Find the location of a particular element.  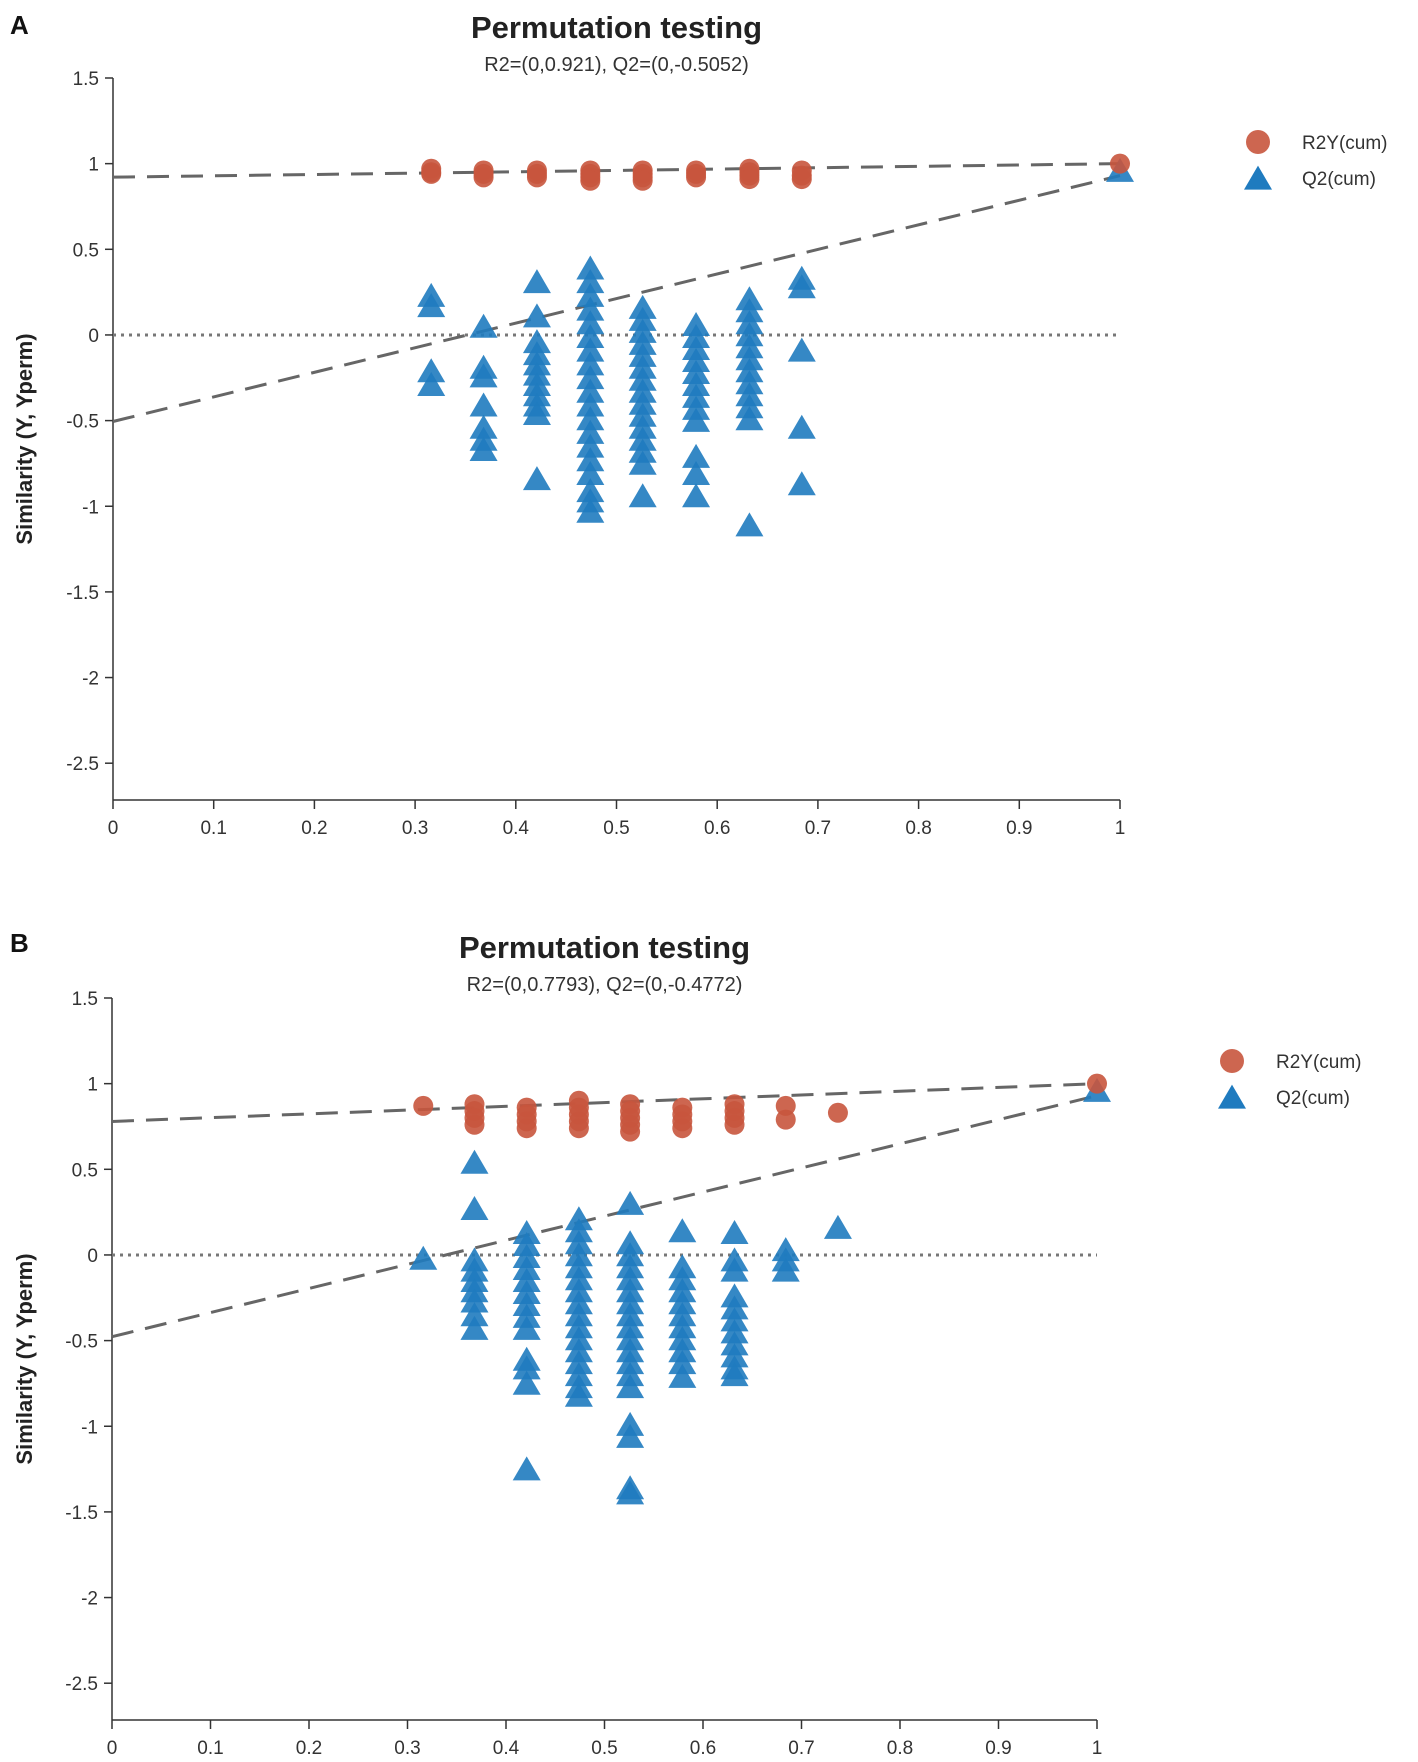

y-tick-label: 0 is located at coordinates (93, 336).